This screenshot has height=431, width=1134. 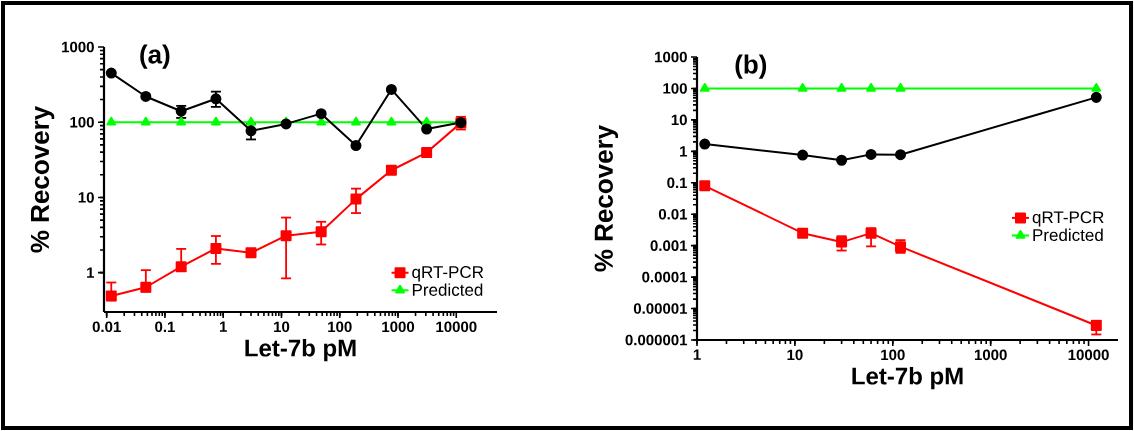 What do you see at coordinates (669, 245) in the screenshot?
I see `y-tick-label: 0.001` at bounding box center [669, 245].